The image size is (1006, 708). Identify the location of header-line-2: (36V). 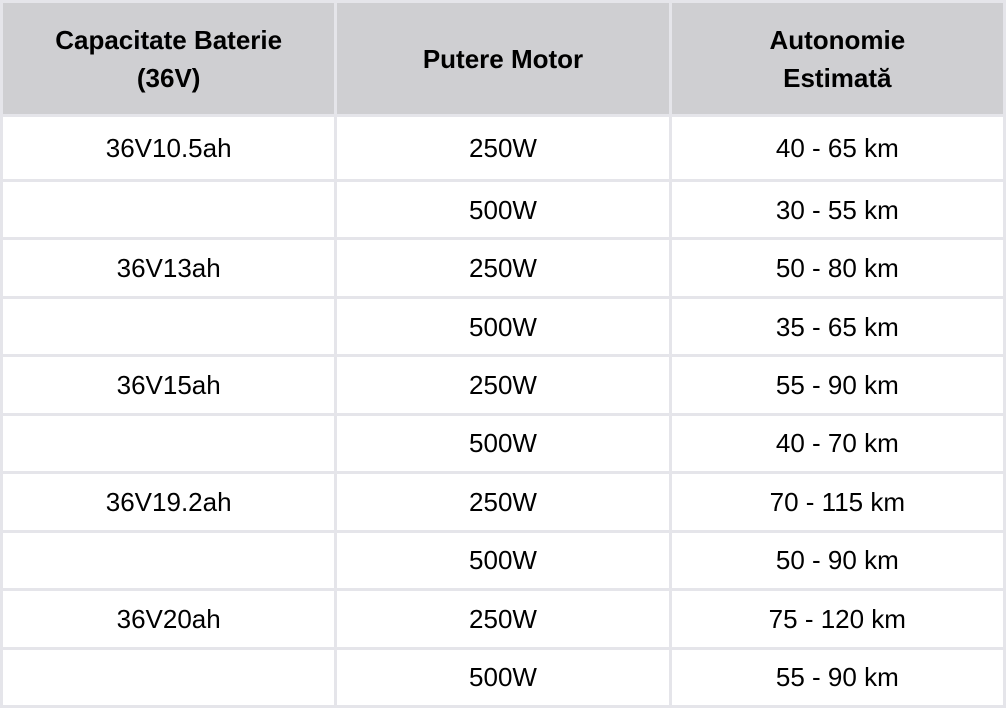
(168, 77).